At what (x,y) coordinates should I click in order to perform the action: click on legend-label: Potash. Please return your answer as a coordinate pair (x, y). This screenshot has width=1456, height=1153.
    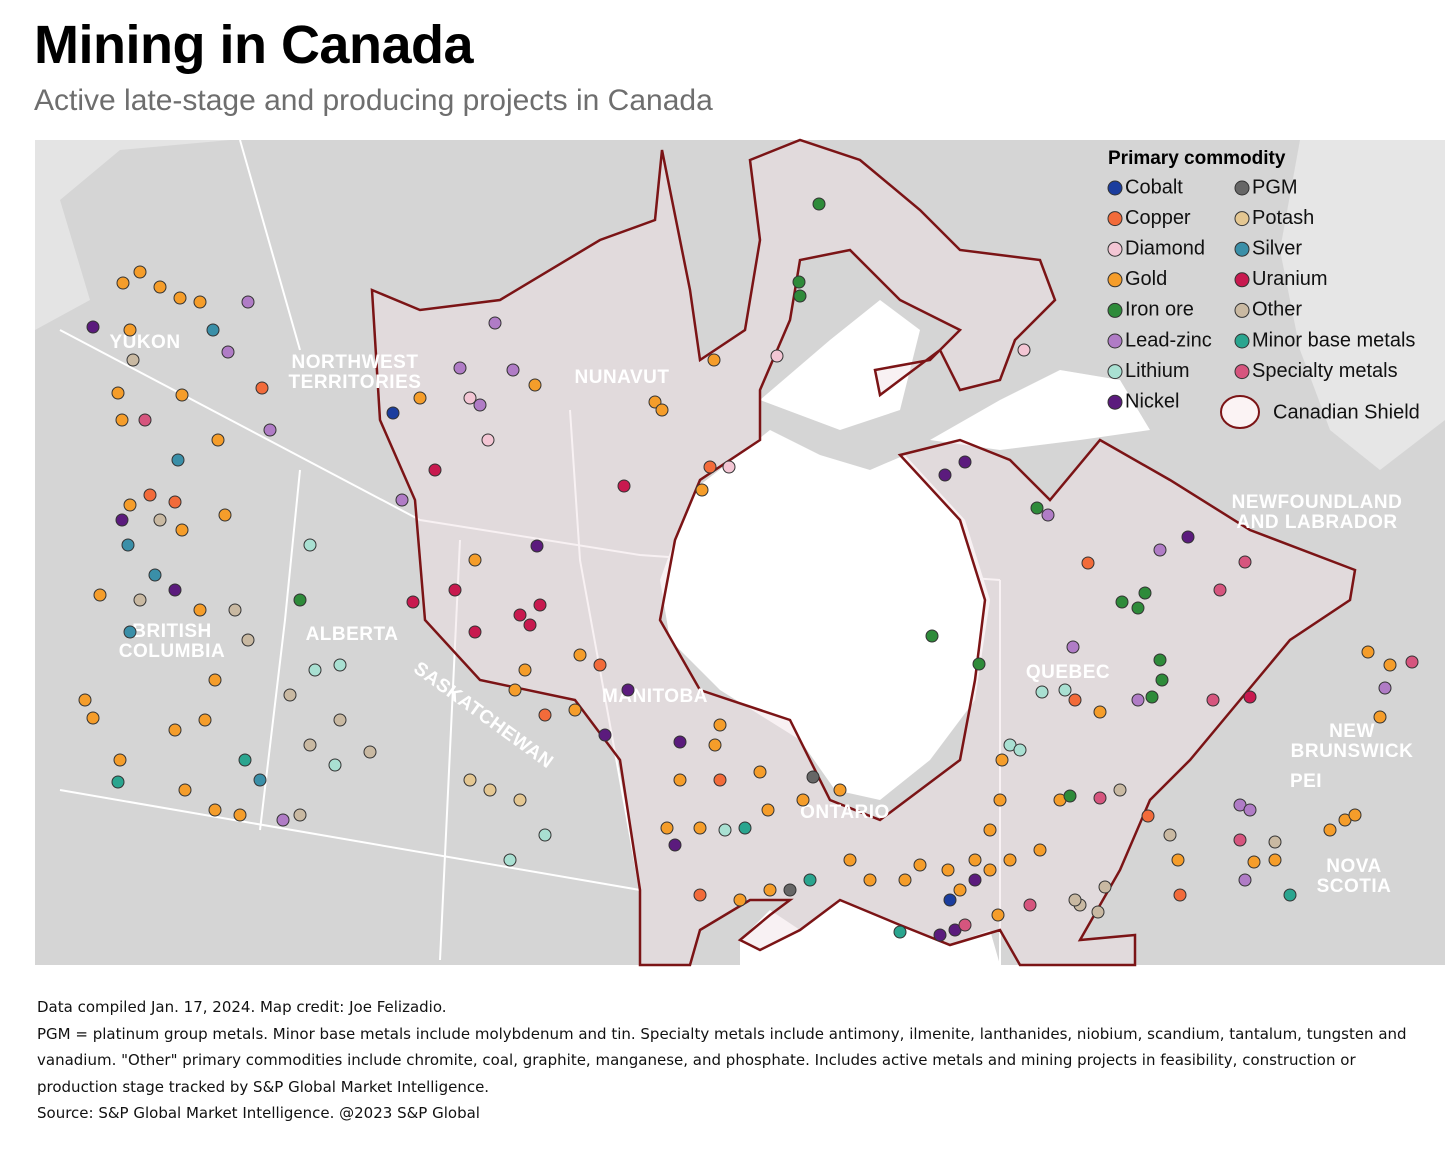
    Looking at the image, I should click on (1283, 218).